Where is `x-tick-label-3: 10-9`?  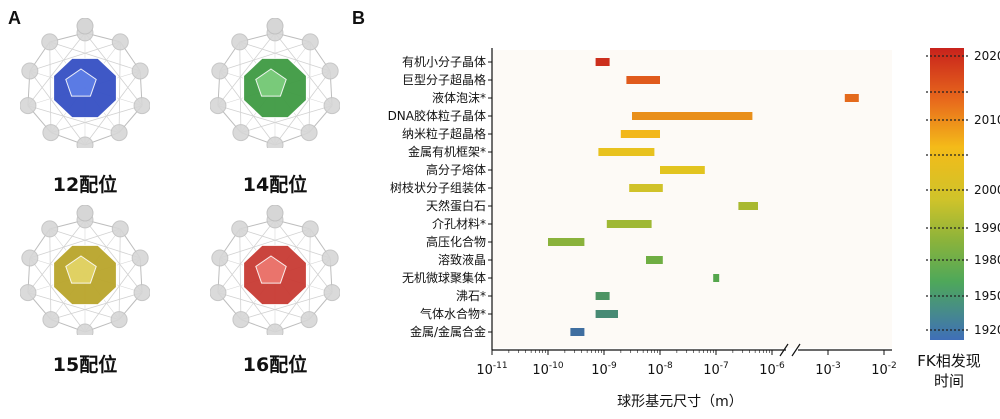 x-tick-label-3: 10-9 is located at coordinates (604, 369).